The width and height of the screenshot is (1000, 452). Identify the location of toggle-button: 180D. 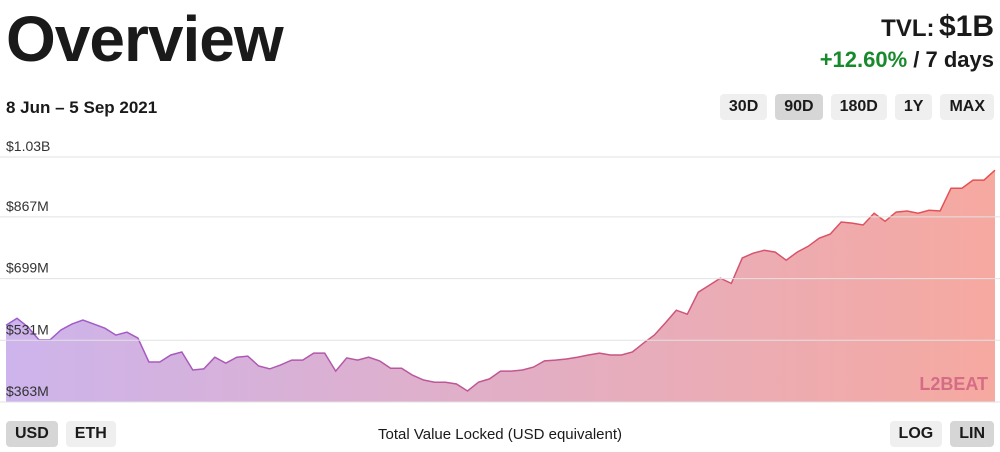
(858, 107).